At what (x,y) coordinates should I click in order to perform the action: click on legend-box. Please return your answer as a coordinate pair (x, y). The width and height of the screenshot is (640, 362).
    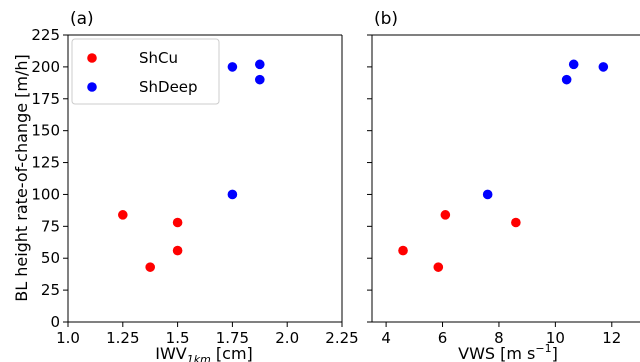
    Looking at the image, I should click on (145, 71).